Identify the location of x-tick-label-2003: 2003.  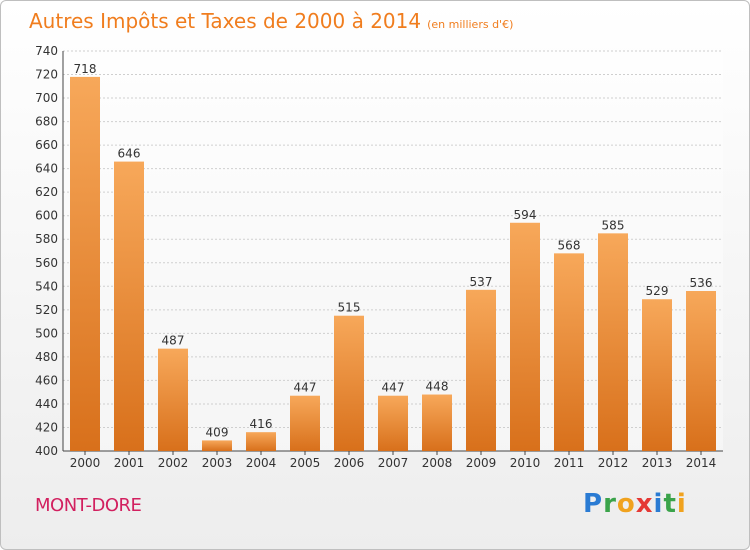
(217, 463).